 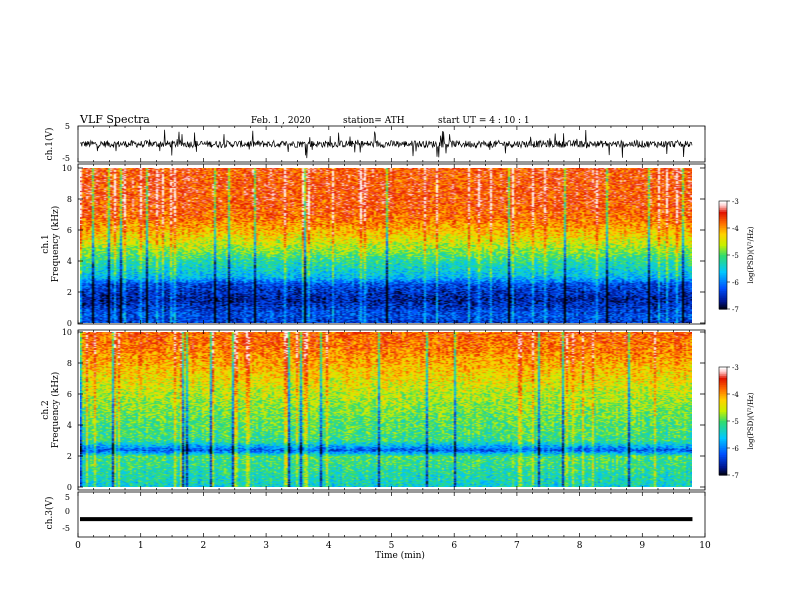 What do you see at coordinates (484, 121) in the screenshot?
I see `start-time-label: start UT = 4 : 10 : 1` at bounding box center [484, 121].